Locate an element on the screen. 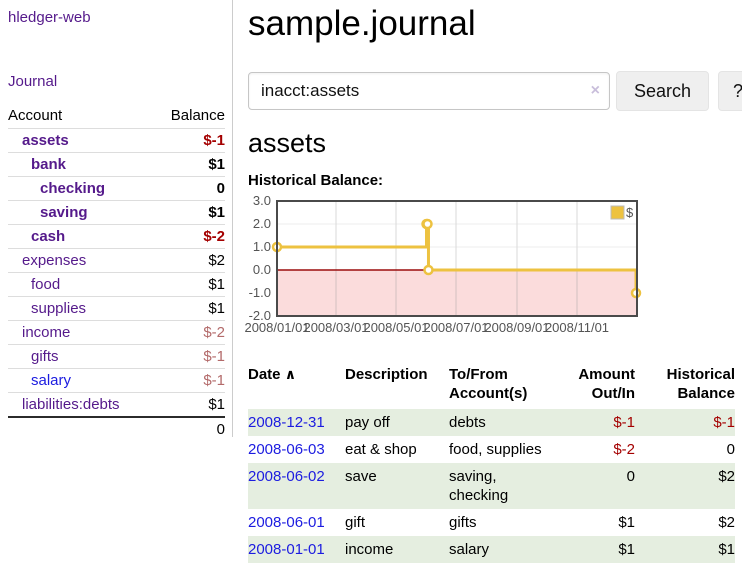 The height and width of the screenshot is (582, 742). transaction-description: income is located at coordinates (397, 549).